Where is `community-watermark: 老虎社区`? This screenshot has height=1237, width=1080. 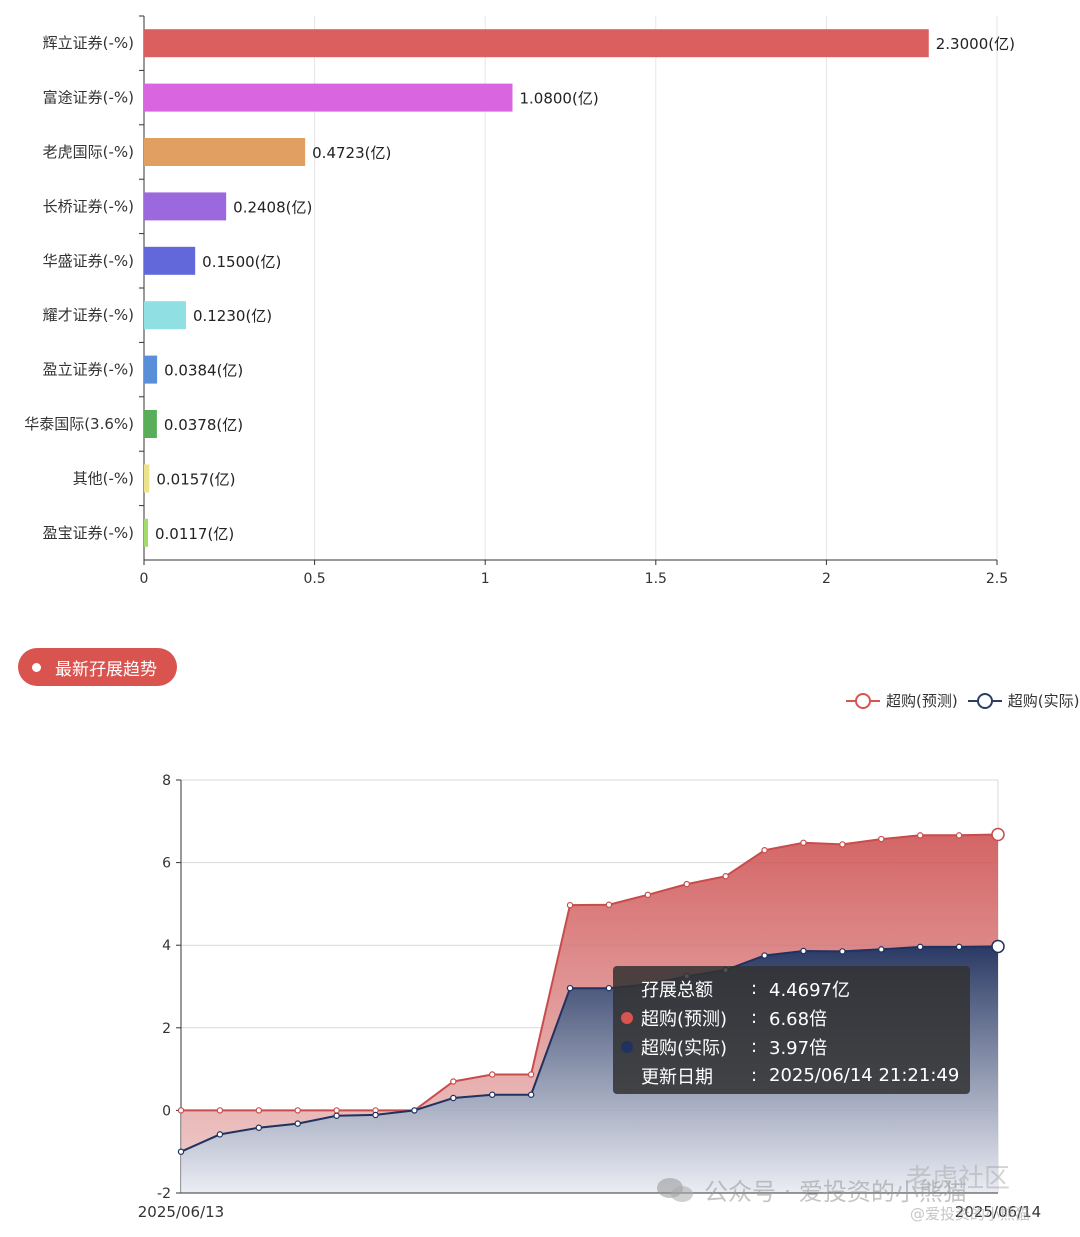
community-watermark: 老虎社区 is located at coordinates (958, 1179).